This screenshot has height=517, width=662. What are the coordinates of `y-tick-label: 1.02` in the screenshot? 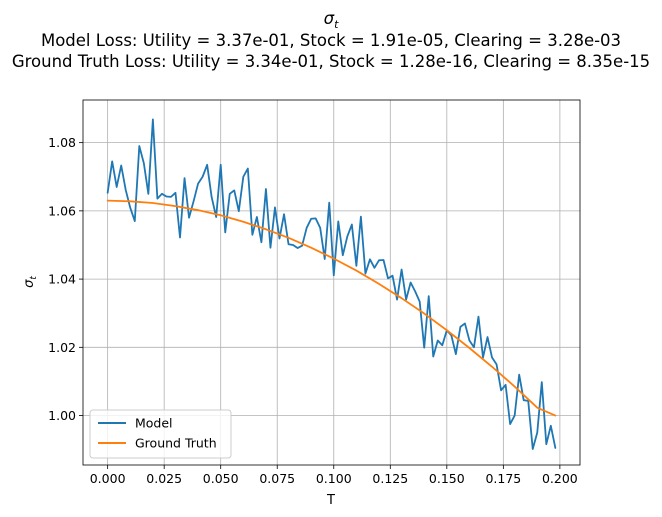 It's located at (62, 347).